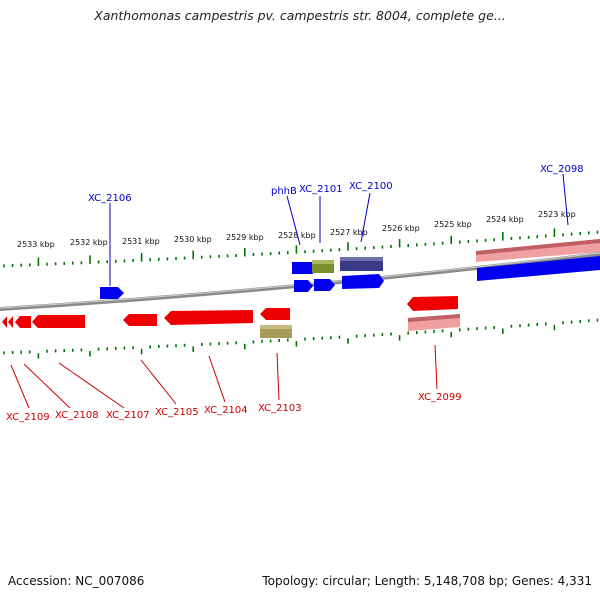 This screenshot has height=600, width=600. Describe the element at coordinates (302, 268) in the screenshot. I see `gene-block-phhb` at that location.